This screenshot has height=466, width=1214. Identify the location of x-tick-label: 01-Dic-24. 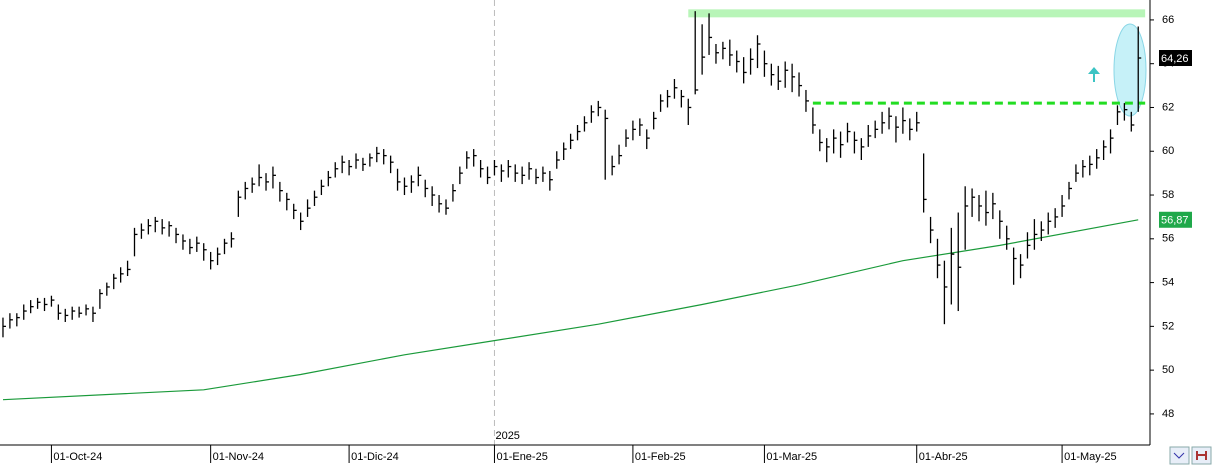
(375, 457).